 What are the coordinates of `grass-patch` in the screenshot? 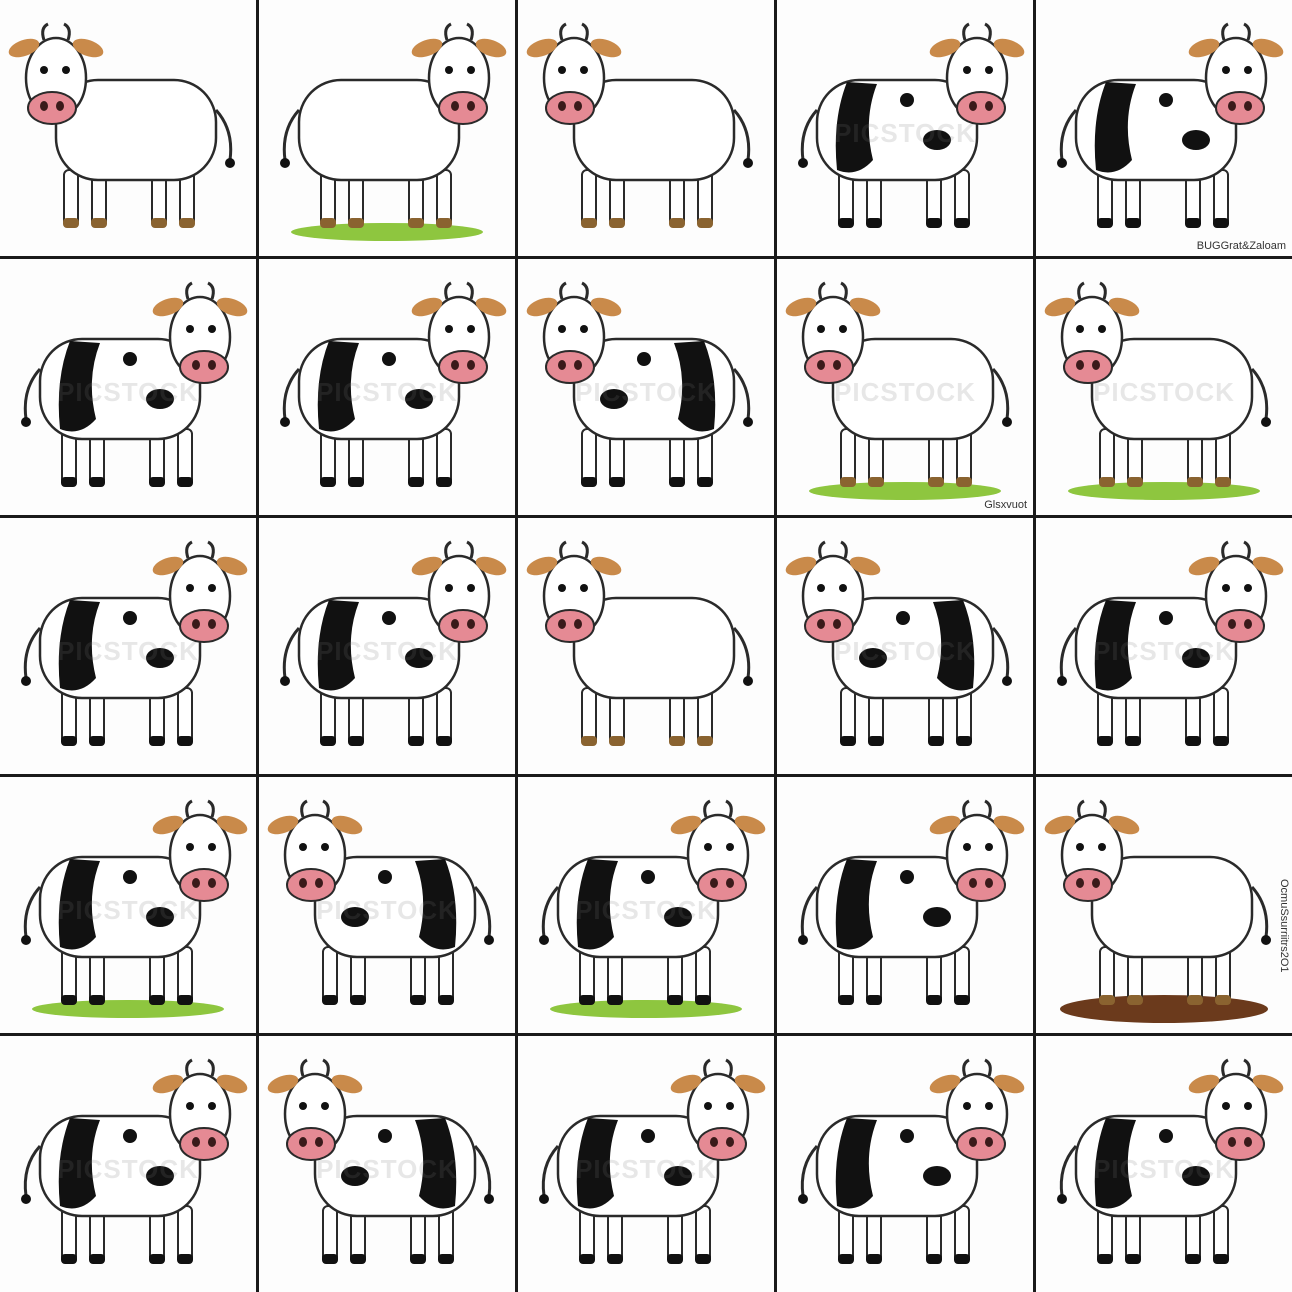 It's located at (128, 1009).